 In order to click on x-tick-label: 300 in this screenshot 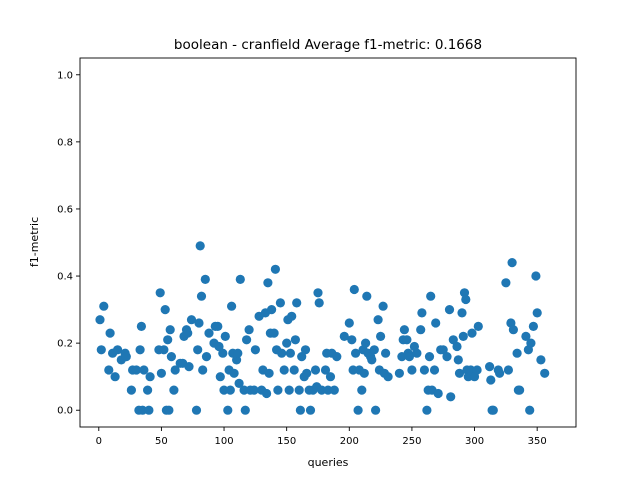, I will do `click(474, 441)`.